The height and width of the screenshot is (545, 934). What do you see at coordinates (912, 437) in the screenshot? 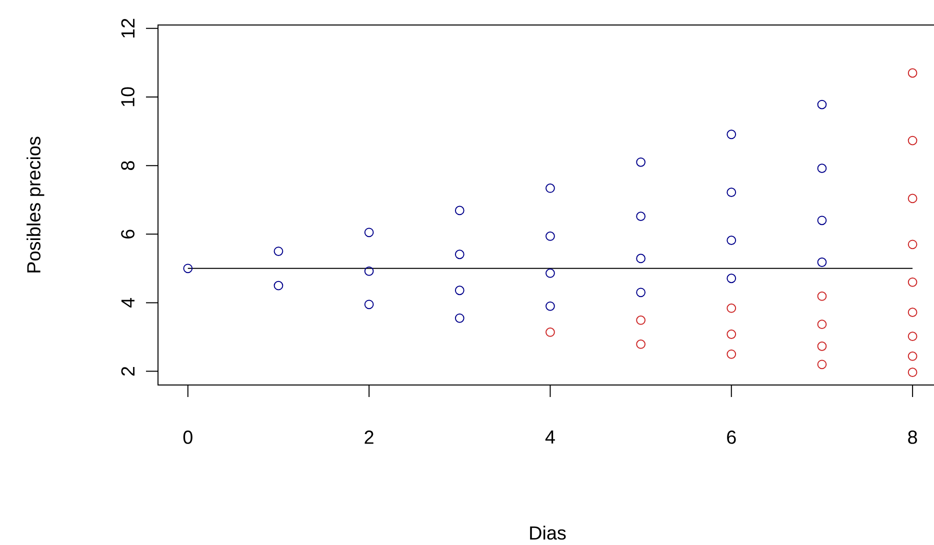
I see `x-tick-label: 8` at bounding box center [912, 437].